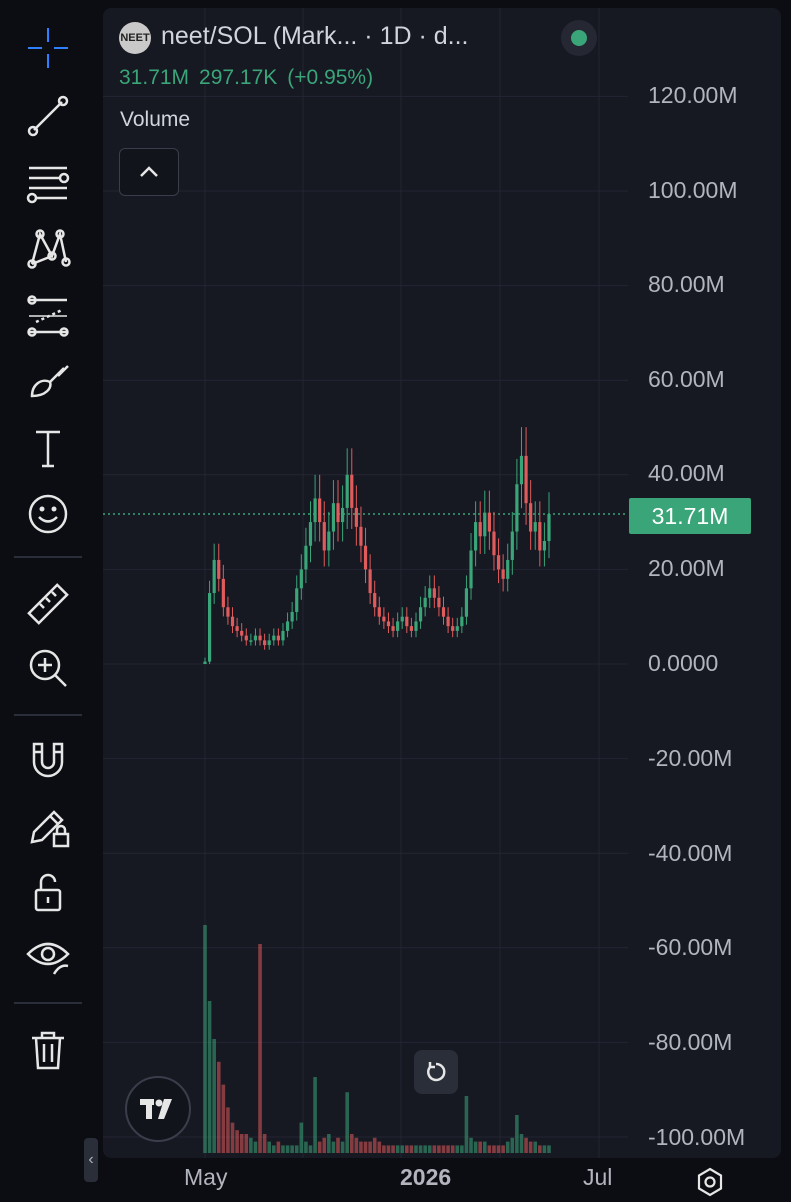 The image size is (791, 1202). I want to click on xabcd-pattern-icon, so click(48, 248).